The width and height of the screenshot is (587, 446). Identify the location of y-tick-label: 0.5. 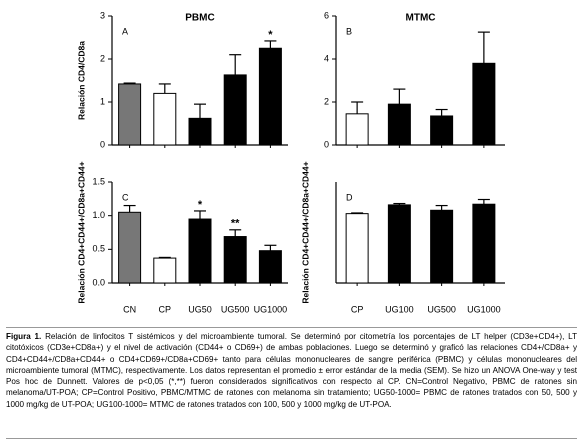
(98, 249).